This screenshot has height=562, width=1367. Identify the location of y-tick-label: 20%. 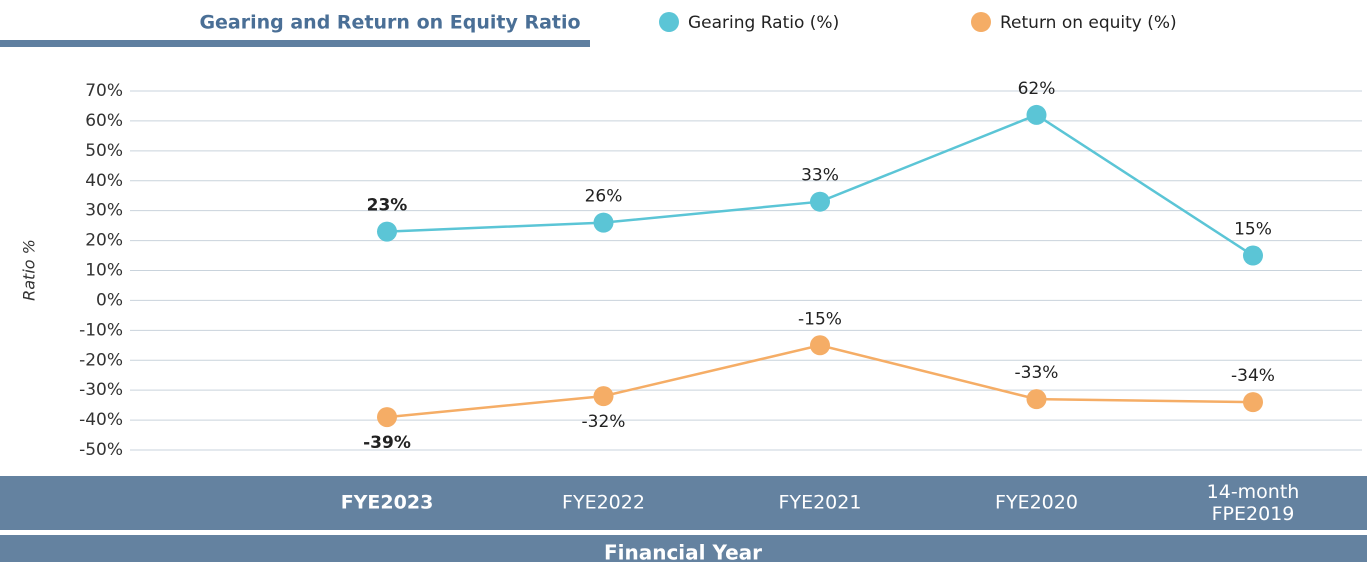
(104, 241).